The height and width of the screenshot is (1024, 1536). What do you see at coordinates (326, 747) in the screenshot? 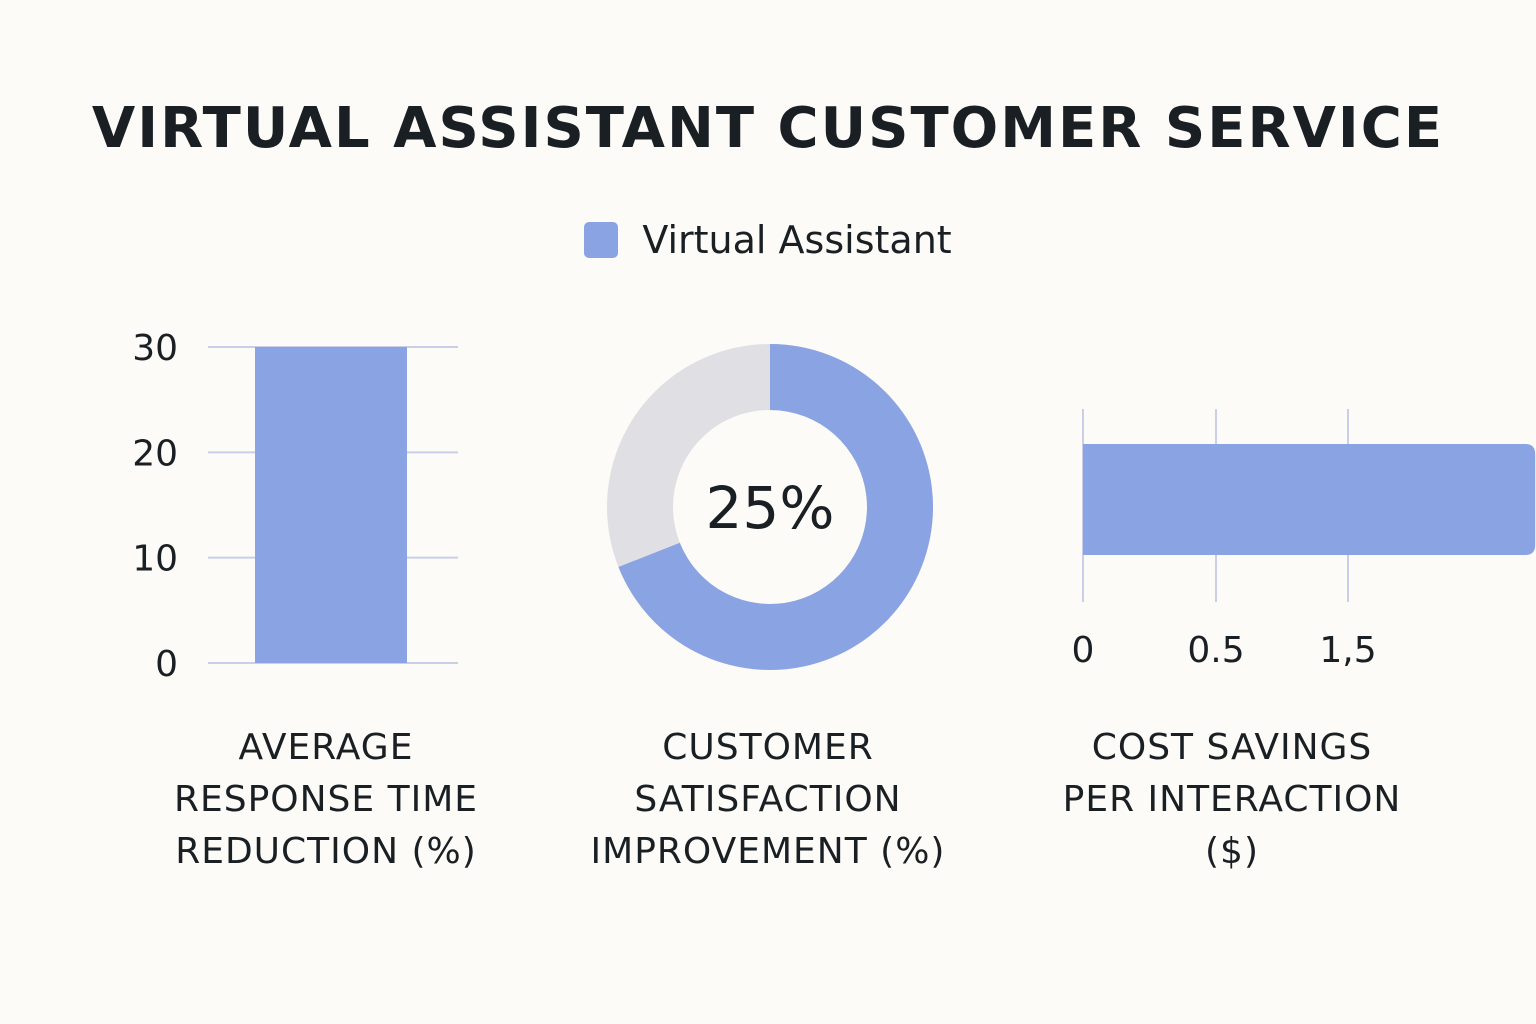
I see `caption-line: AVERAGE` at bounding box center [326, 747].